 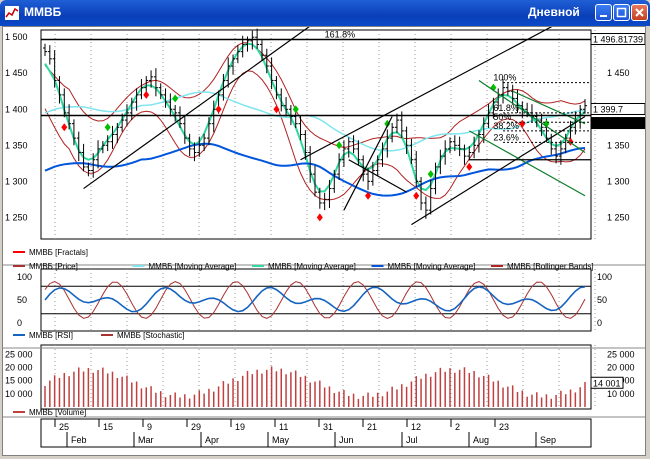 I want to click on fibo-level-label: 23.6%, so click(x=506, y=137).